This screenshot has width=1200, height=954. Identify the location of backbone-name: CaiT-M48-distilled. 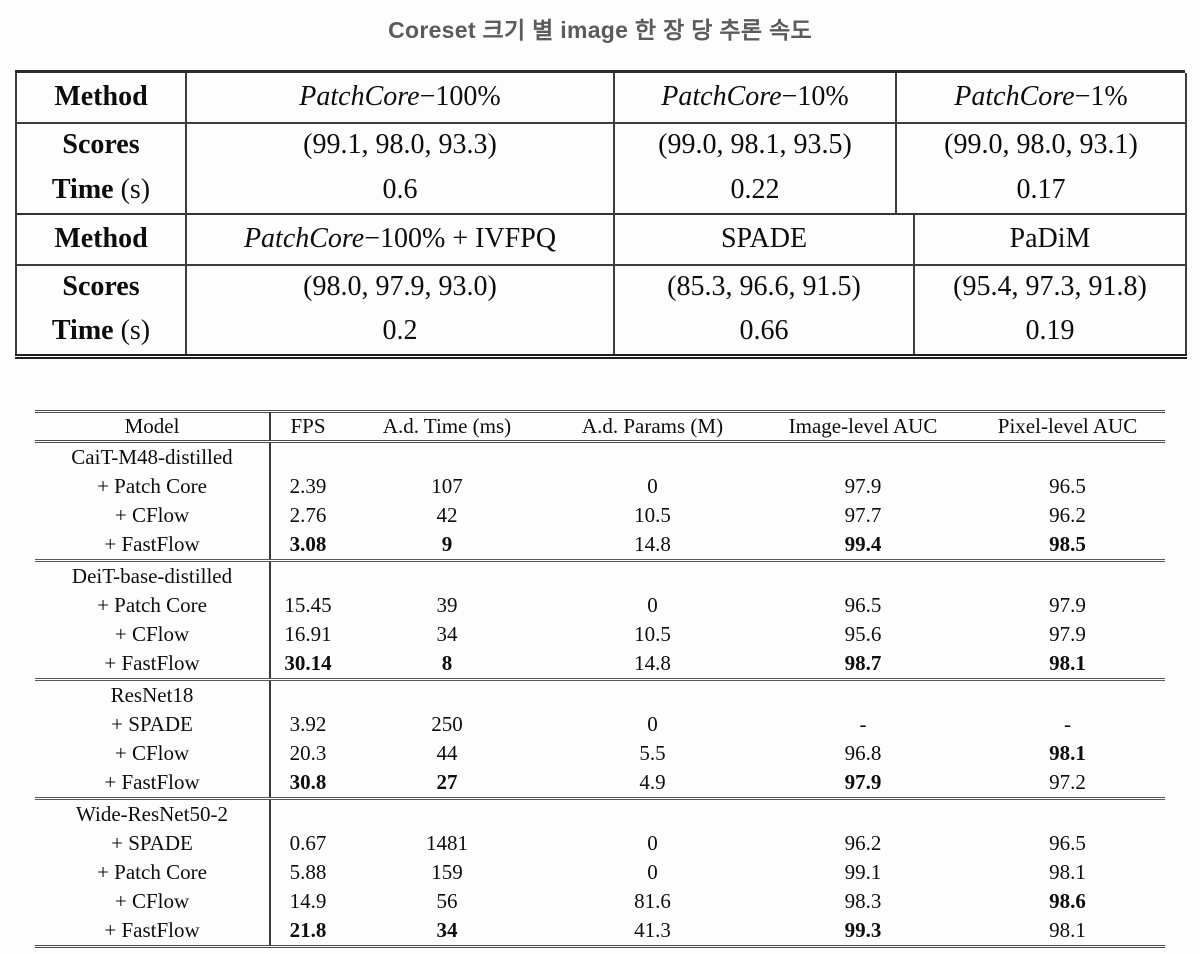
(153, 456).